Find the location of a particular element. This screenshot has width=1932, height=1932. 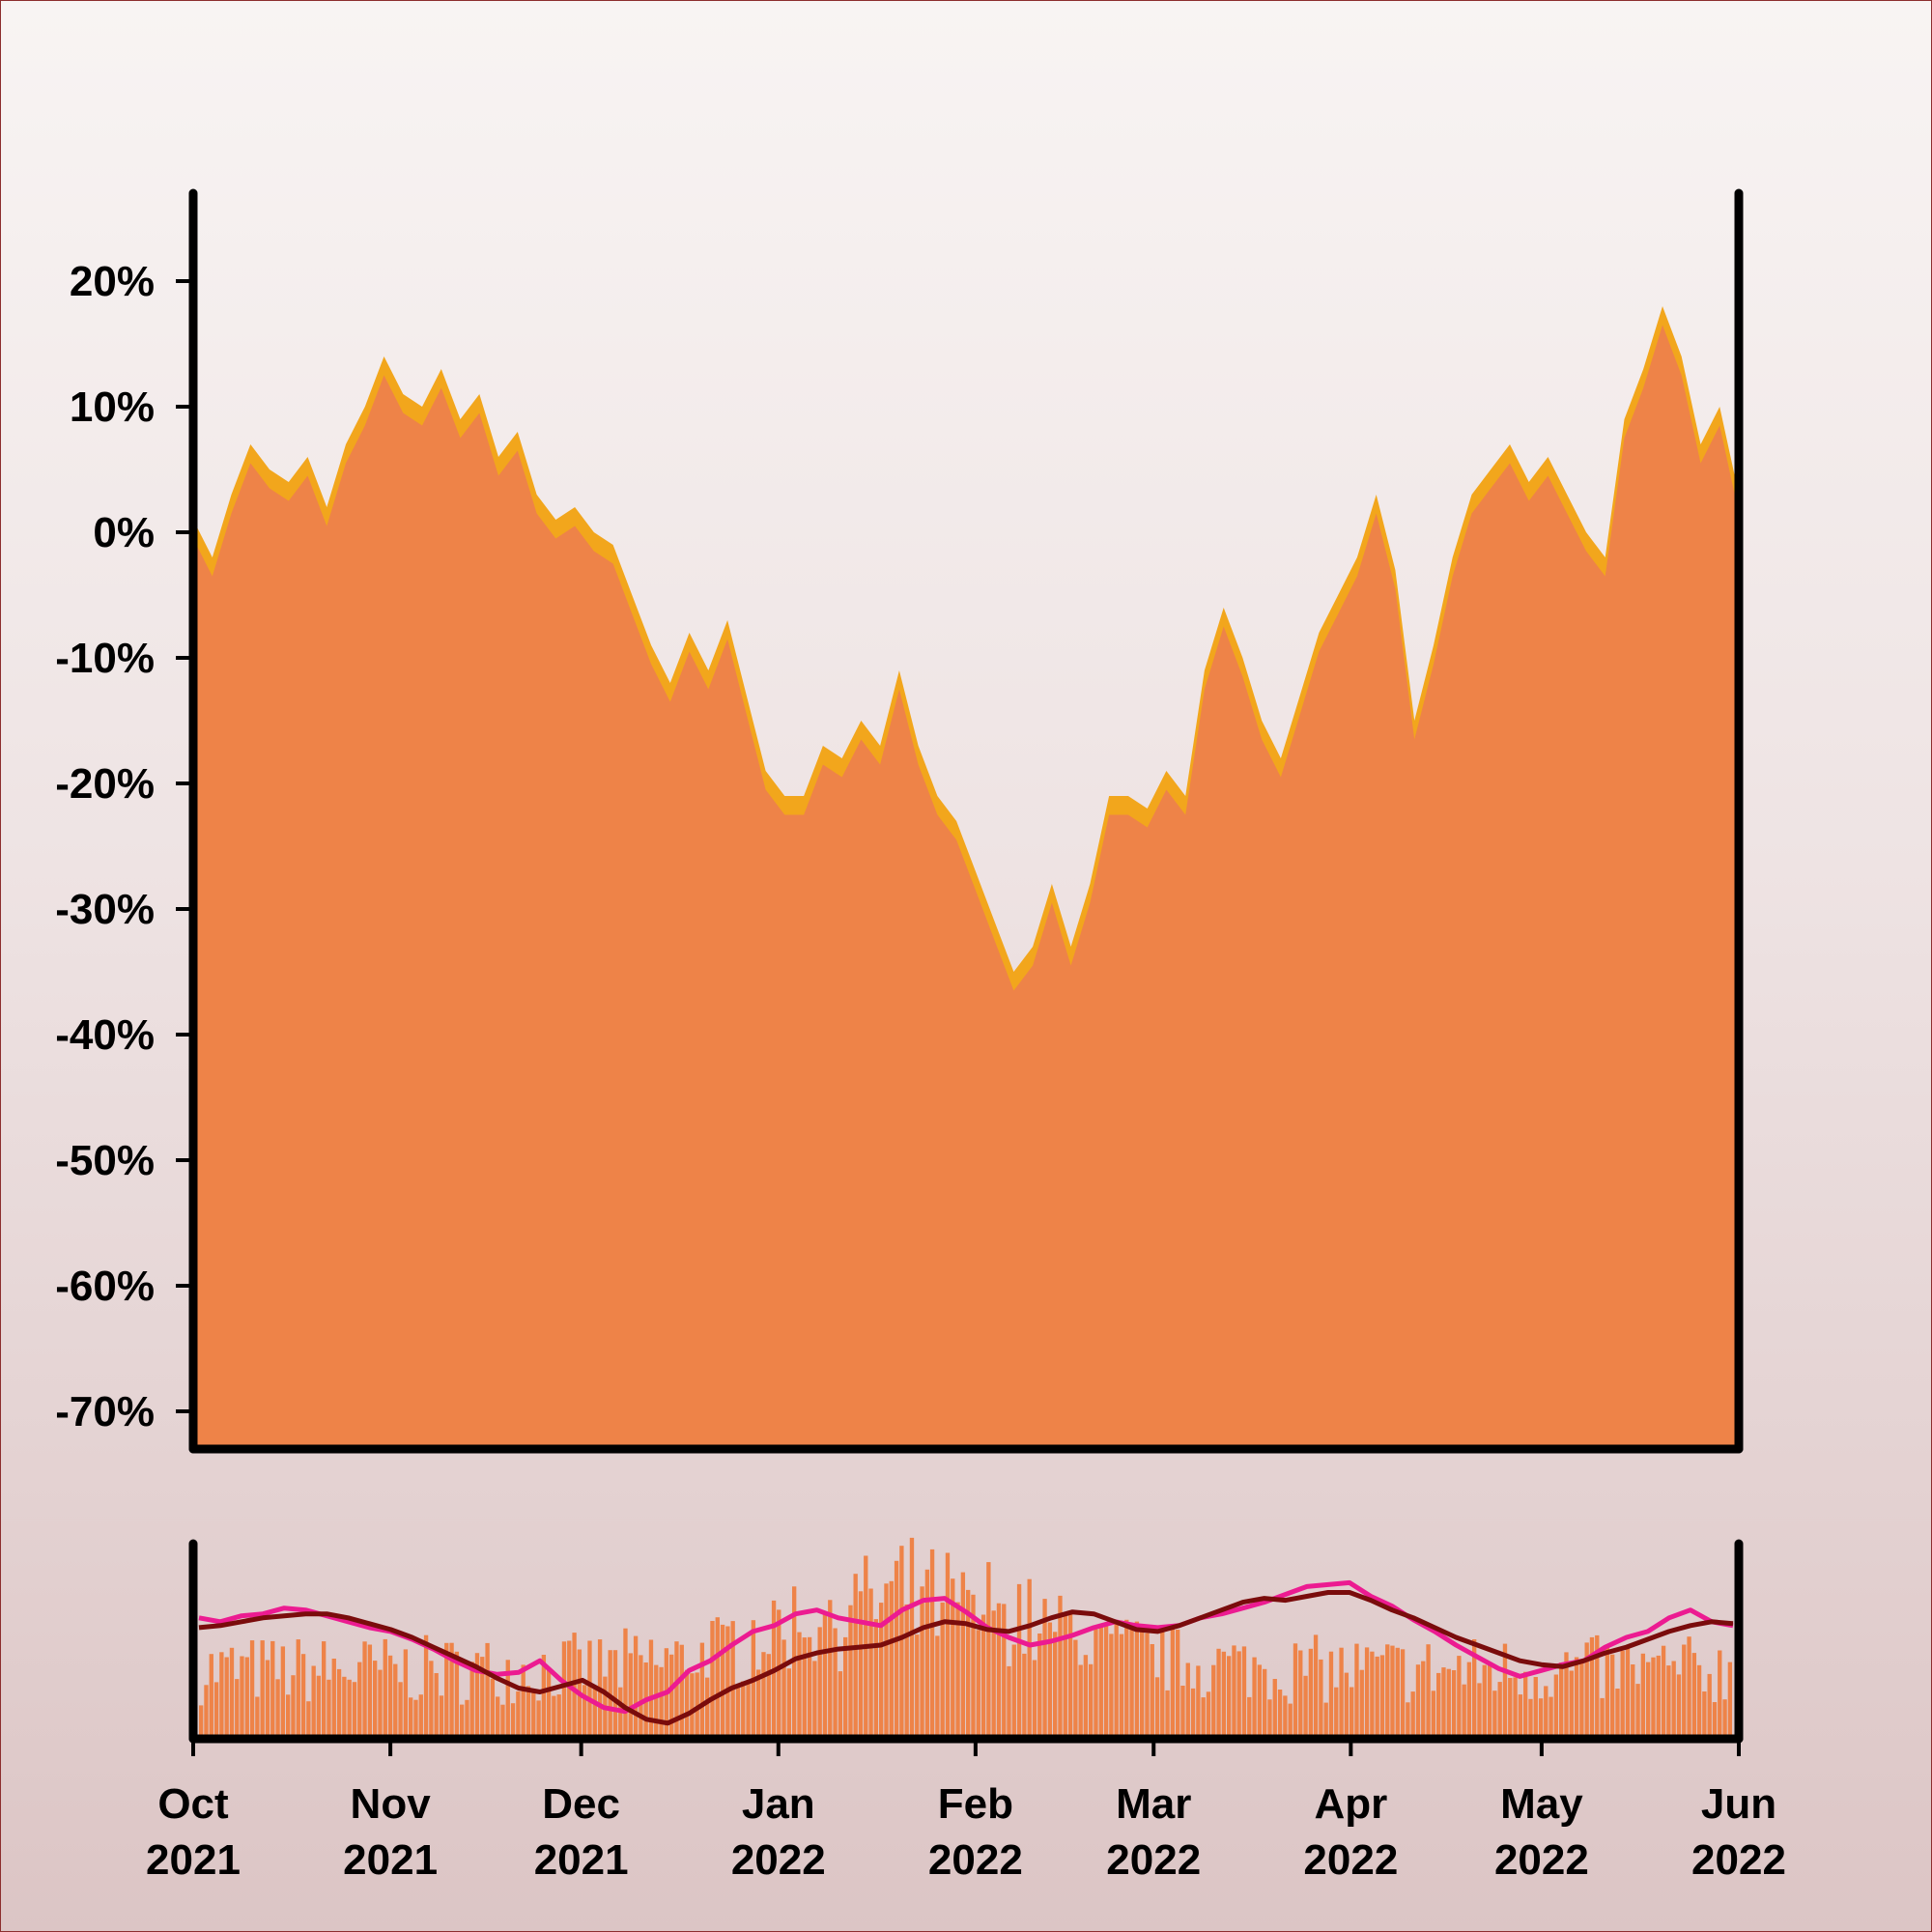

x-tick-month: Dec is located at coordinates (581, 1804).